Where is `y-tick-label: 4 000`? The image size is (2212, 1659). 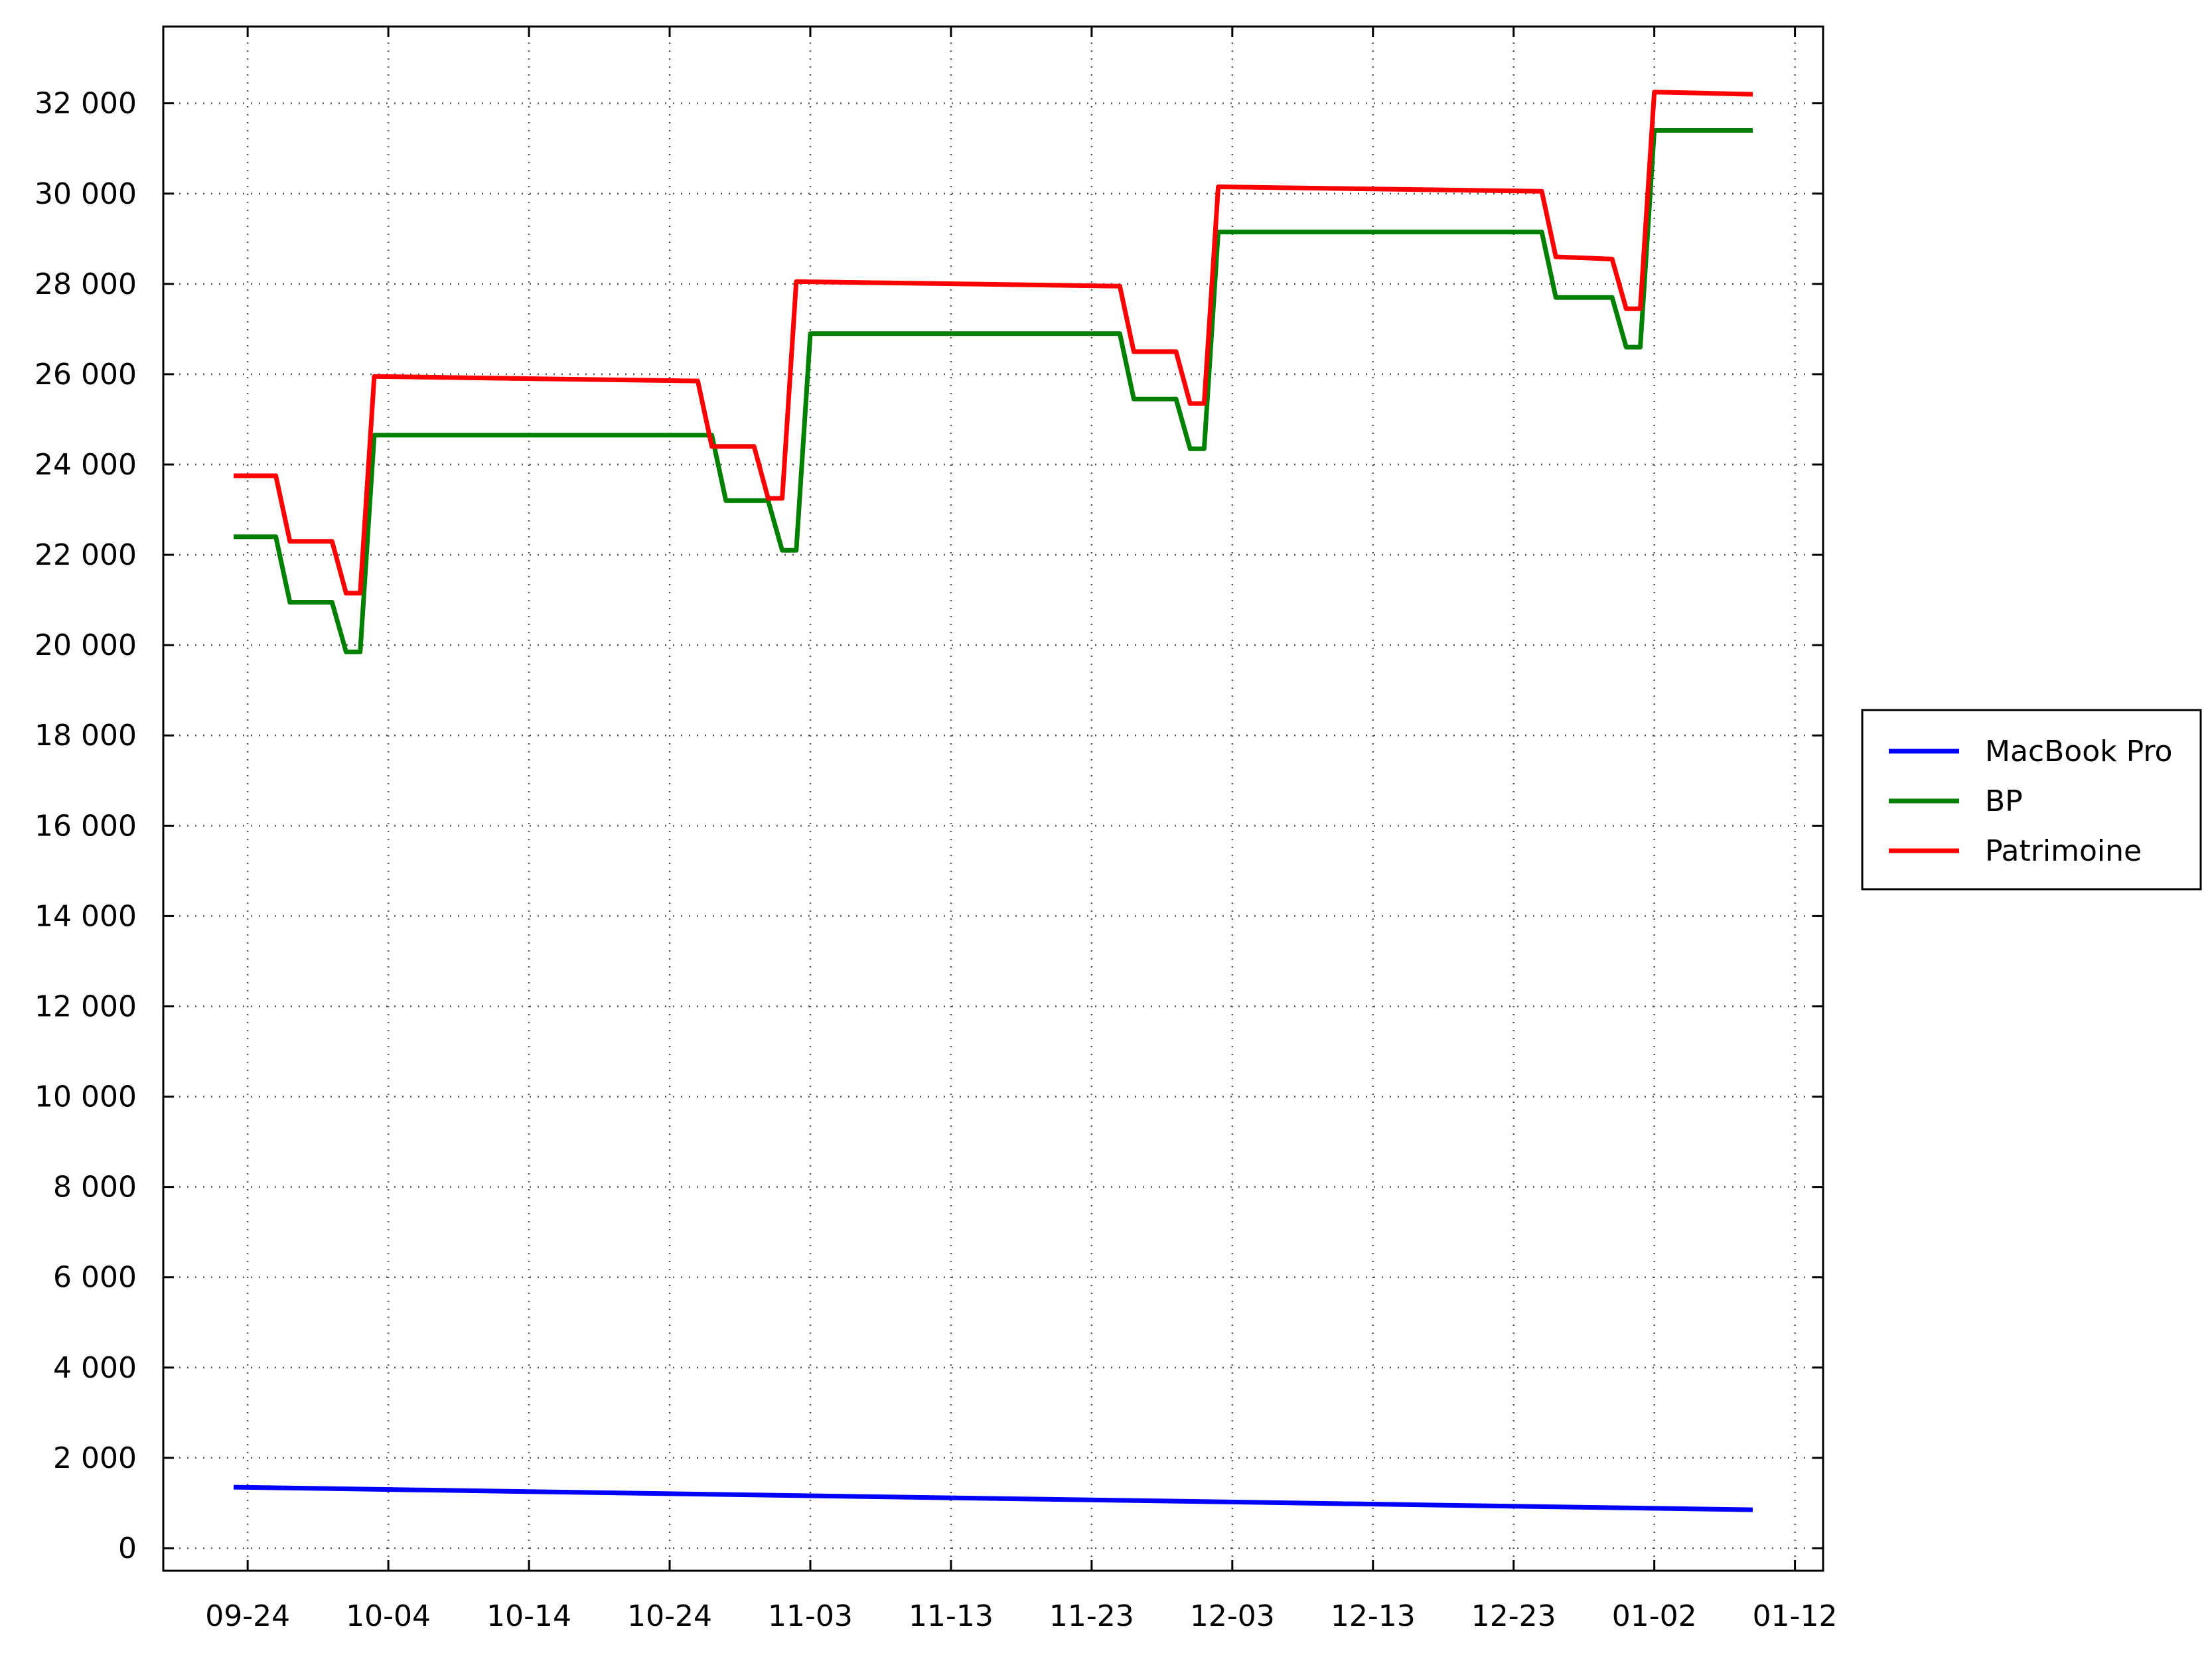
y-tick-label: 4 000 is located at coordinates (95, 1368).